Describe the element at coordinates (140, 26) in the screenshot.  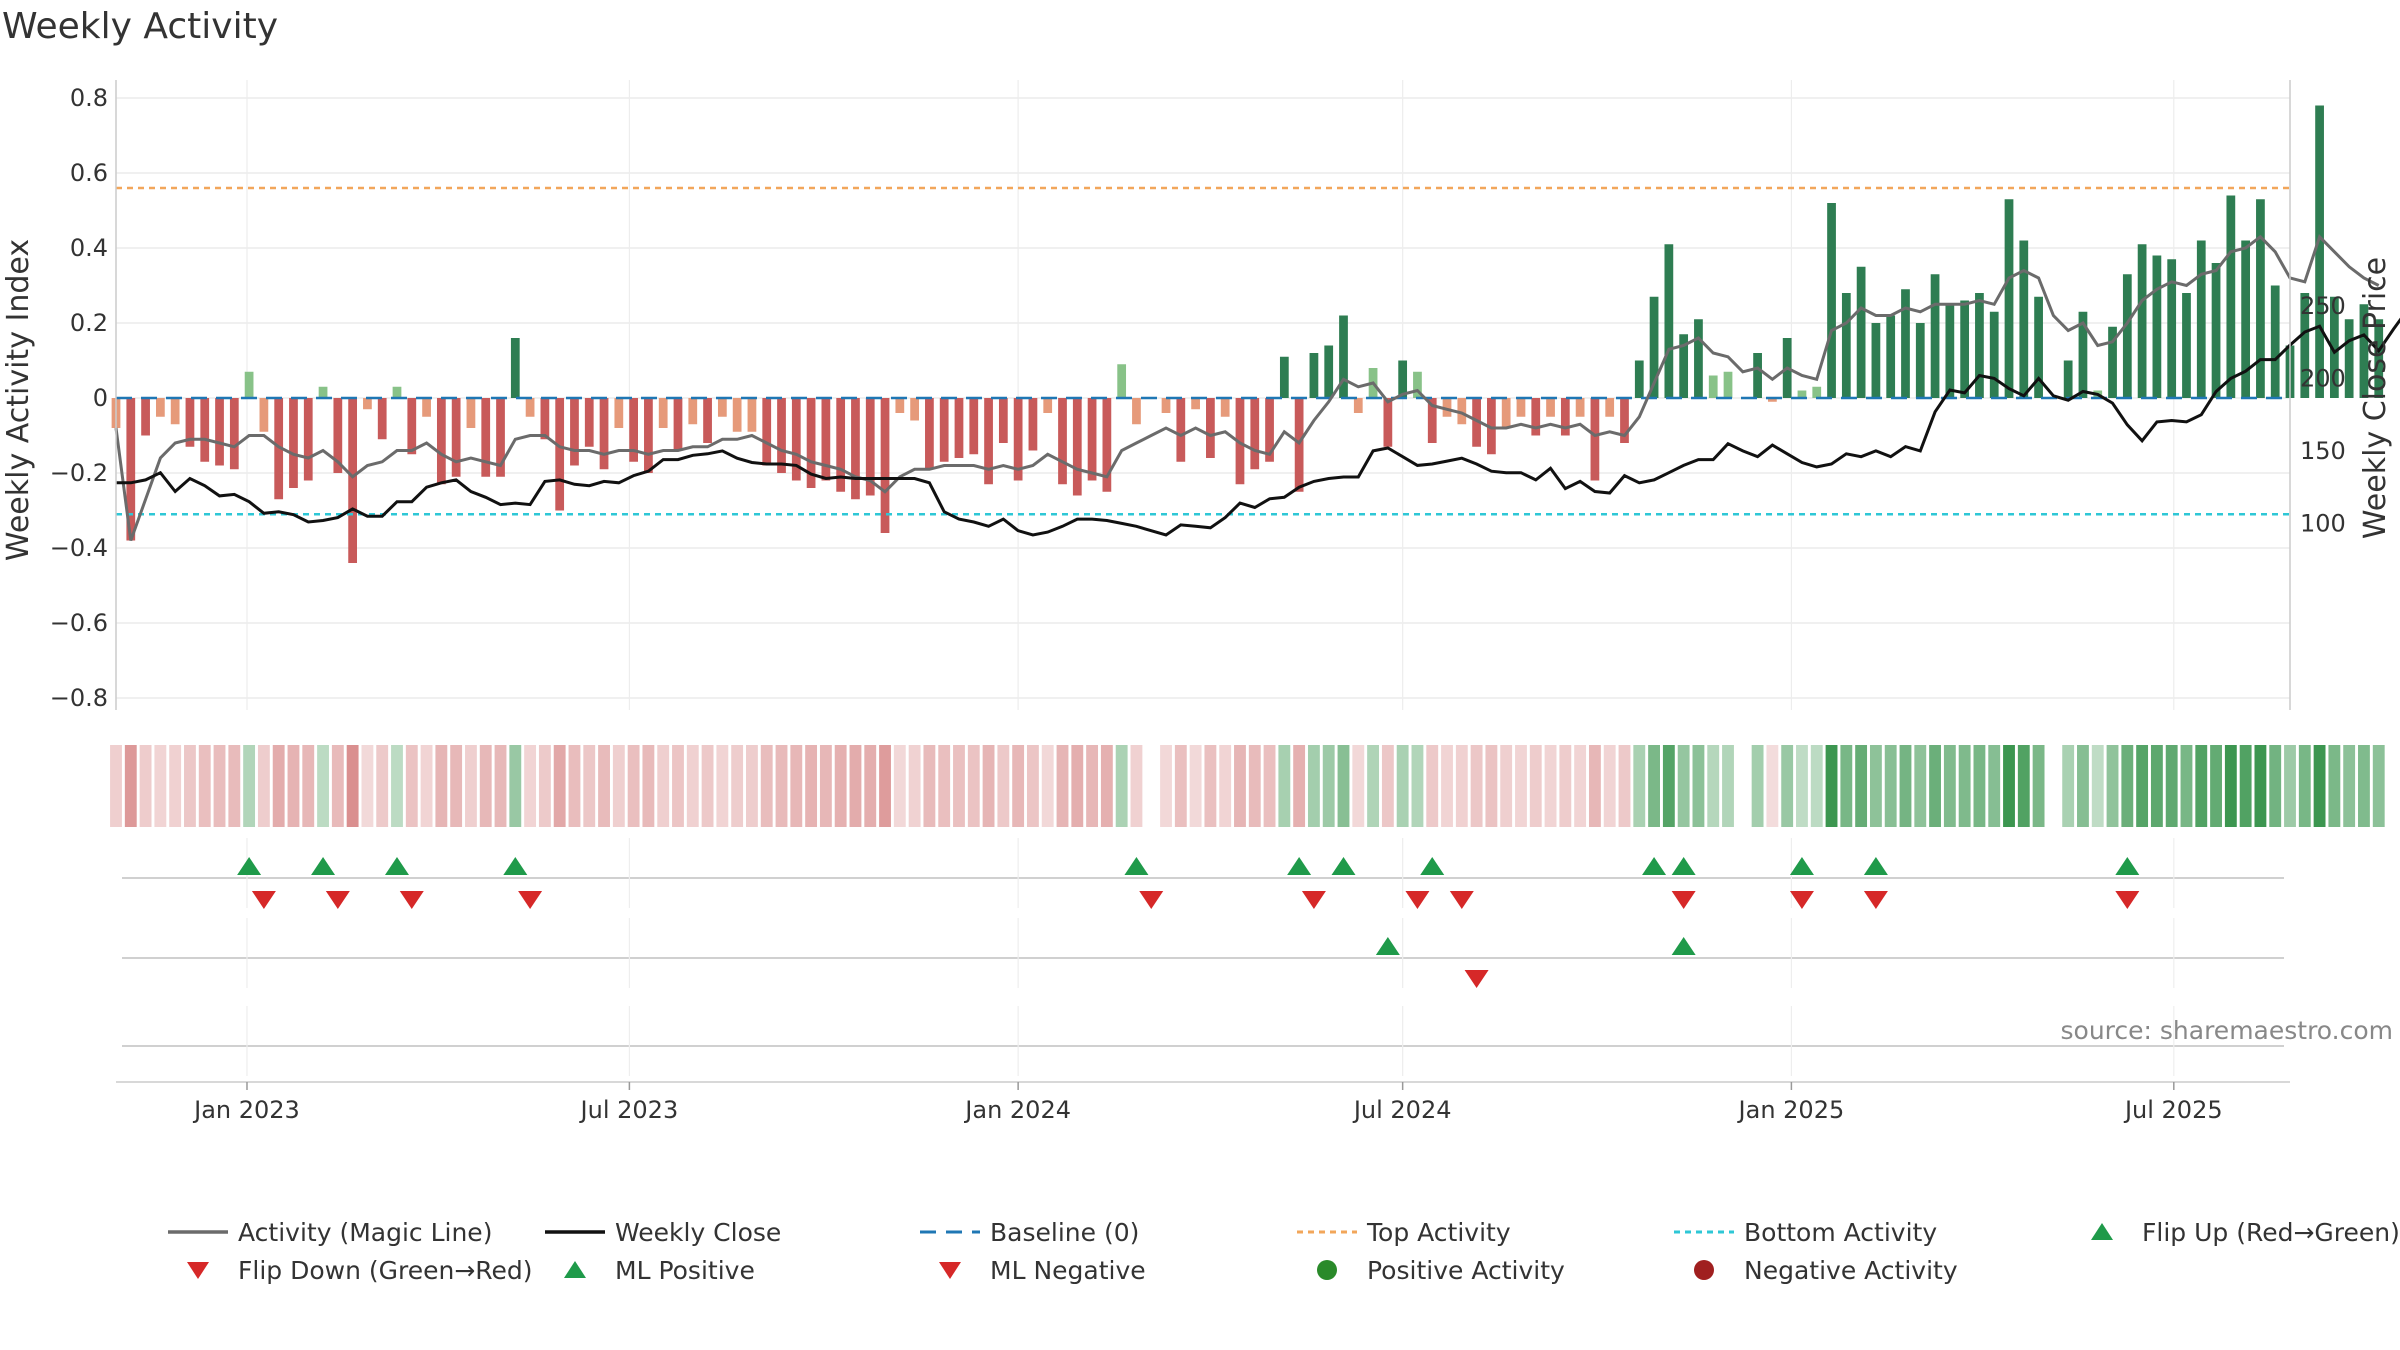
I see `chart-title: Weekly Activity` at that location.